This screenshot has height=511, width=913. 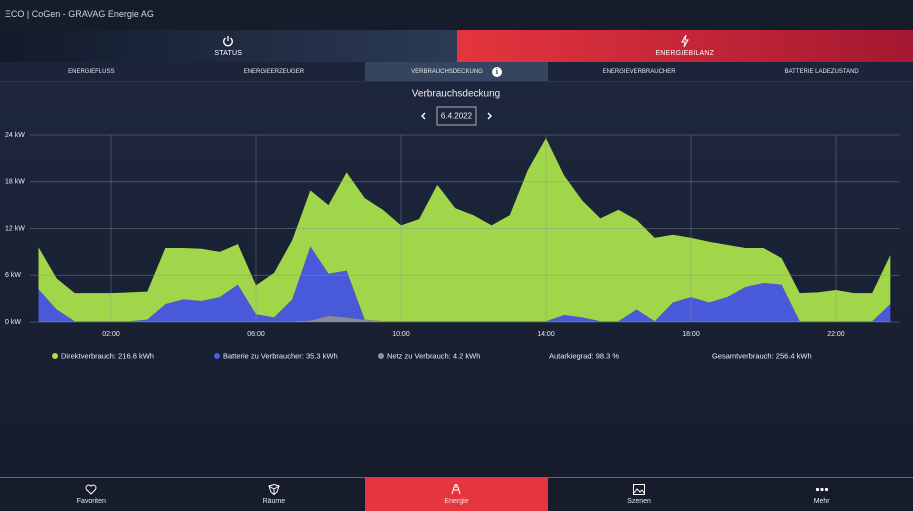 I want to click on nav-item: Szenen, so click(x=639, y=494).